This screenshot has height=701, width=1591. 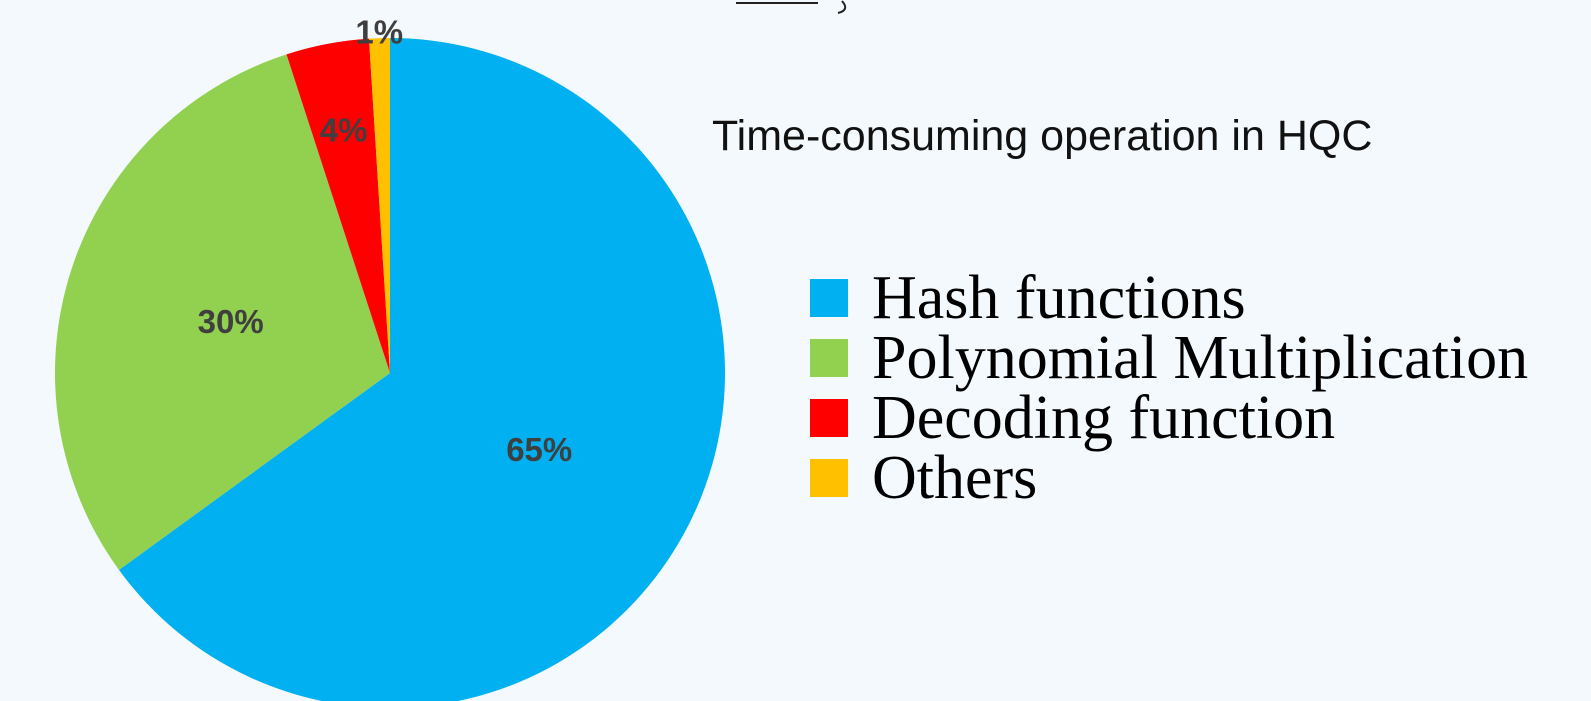 I want to click on chart-title: Time-consuming operation in HQC, so click(x=1042, y=136).